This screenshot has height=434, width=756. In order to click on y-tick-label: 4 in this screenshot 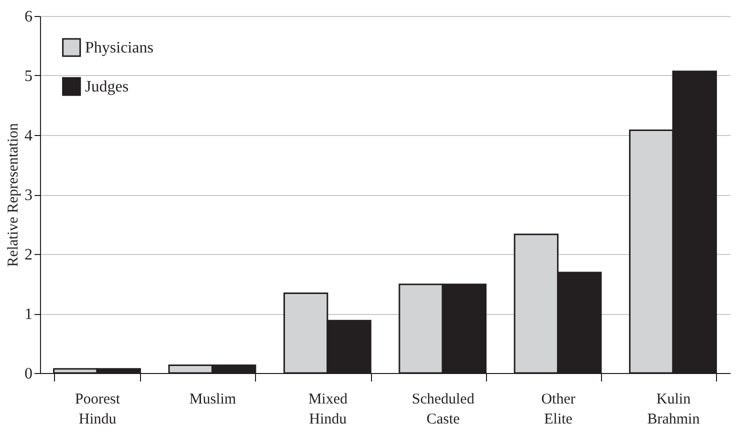, I will do `click(28, 136)`.